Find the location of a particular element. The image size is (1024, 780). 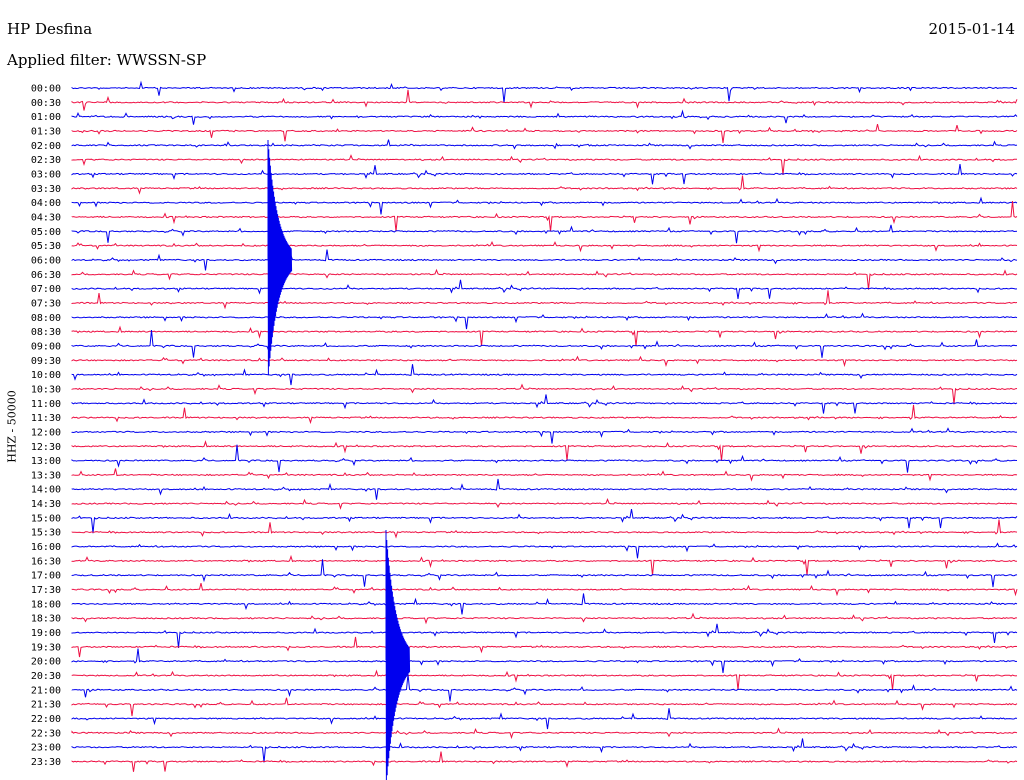

row-label: 13:30 is located at coordinates (46, 475).